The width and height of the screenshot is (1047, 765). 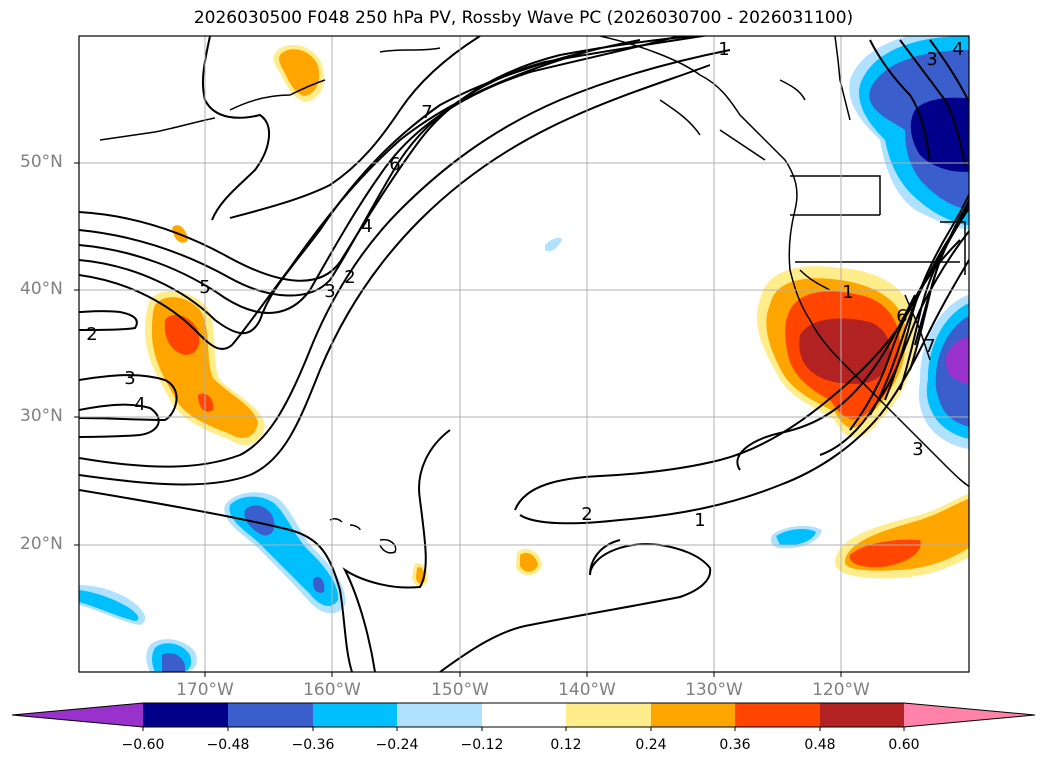 What do you see at coordinates (228, 745) in the screenshot?
I see `colorbar-tick-label: −0.48` at bounding box center [228, 745].